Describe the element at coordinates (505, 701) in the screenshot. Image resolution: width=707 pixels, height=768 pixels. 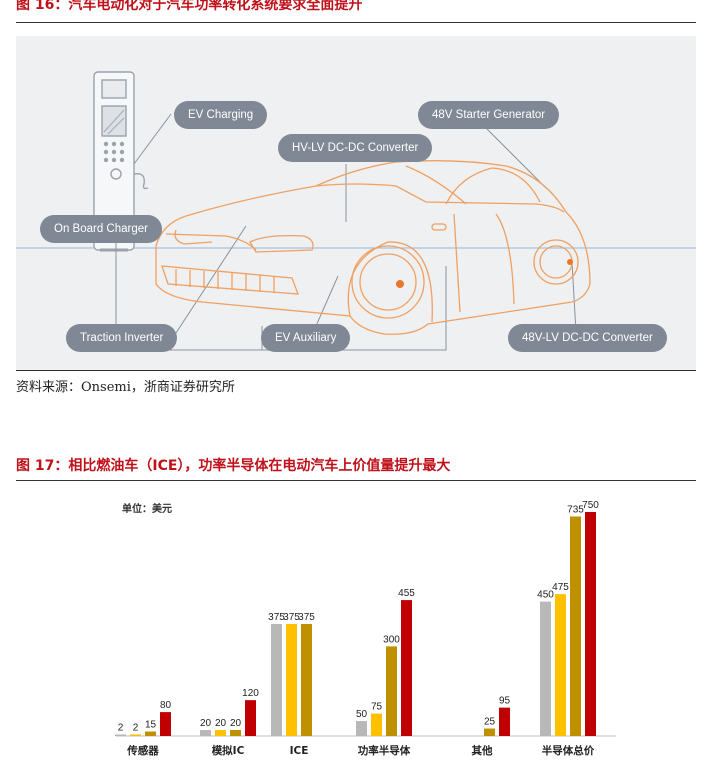
I see `data-label: 95` at that location.